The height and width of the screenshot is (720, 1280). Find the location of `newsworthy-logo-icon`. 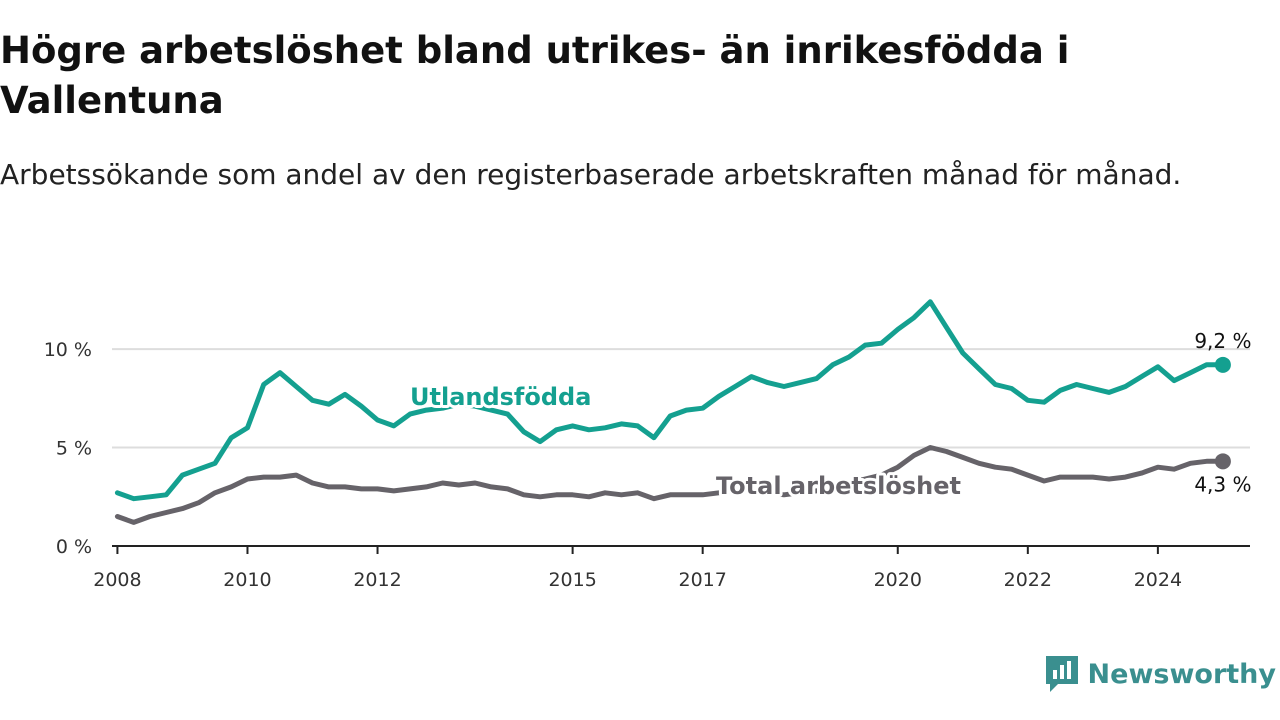

newsworthy-logo-icon is located at coordinates (1061, 674).